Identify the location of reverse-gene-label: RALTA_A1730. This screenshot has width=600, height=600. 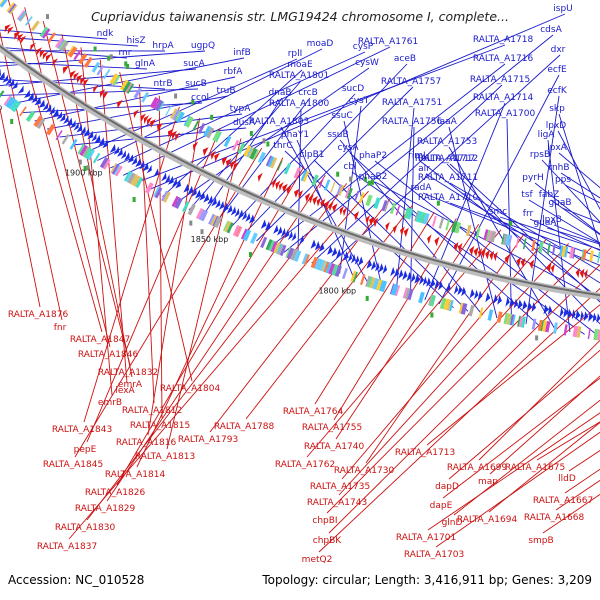
(364, 471).